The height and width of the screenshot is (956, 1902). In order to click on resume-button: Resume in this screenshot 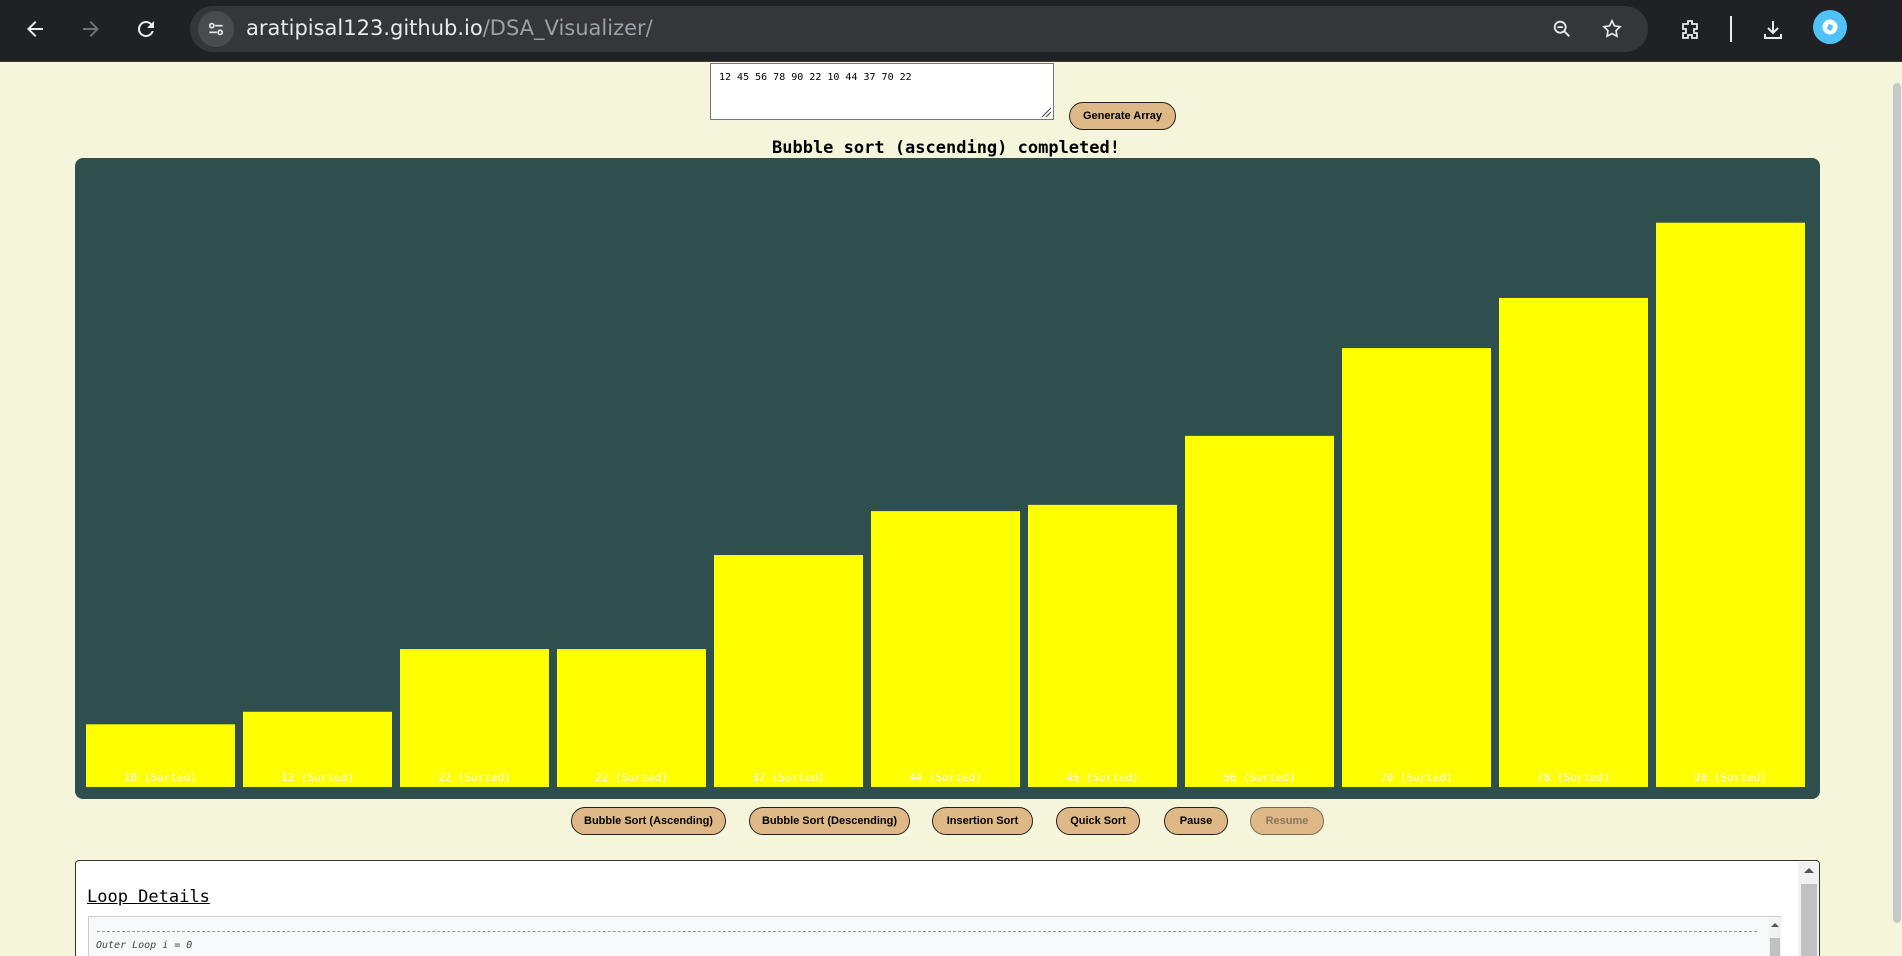, I will do `click(1287, 821)`.